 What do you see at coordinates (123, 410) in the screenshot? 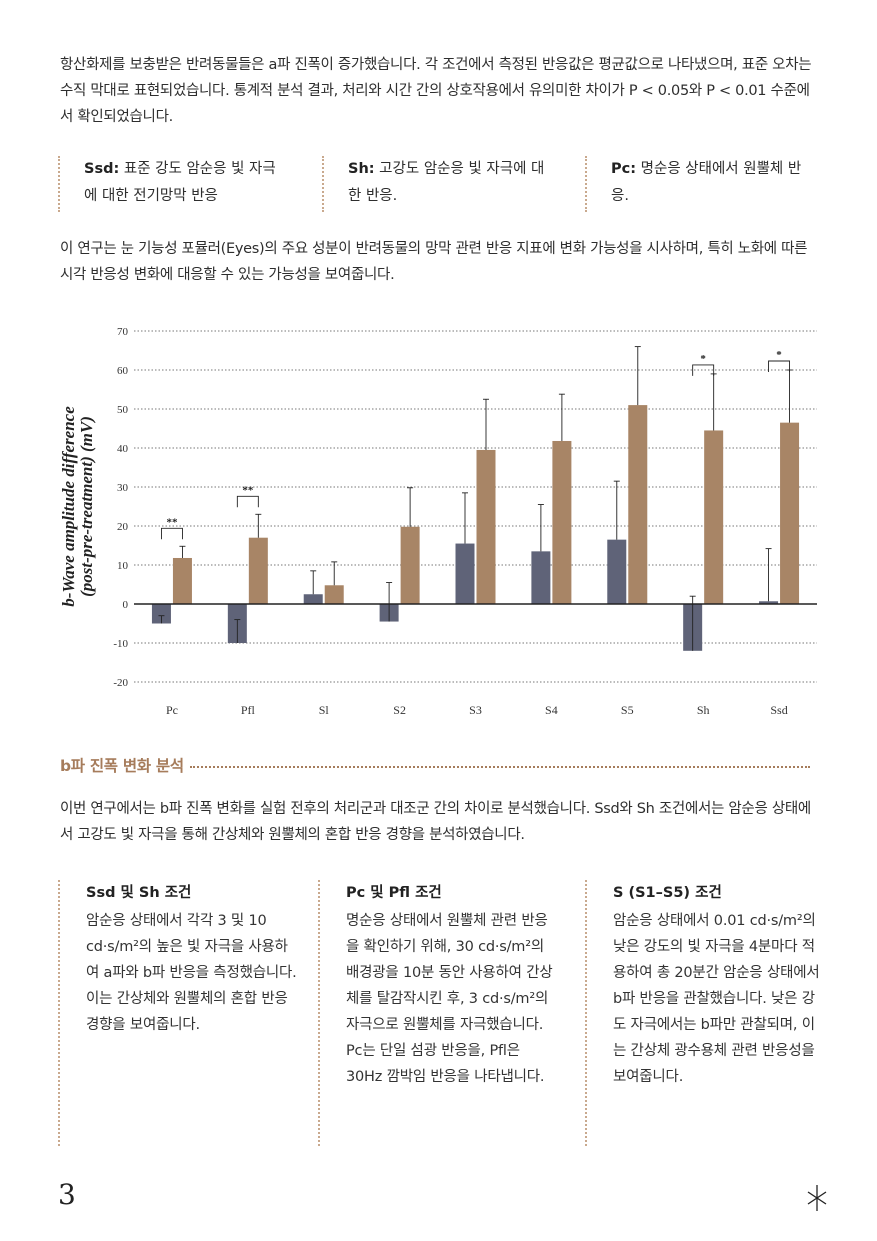
I see `y-tick-label: 50` at bounding box center [123, 410].